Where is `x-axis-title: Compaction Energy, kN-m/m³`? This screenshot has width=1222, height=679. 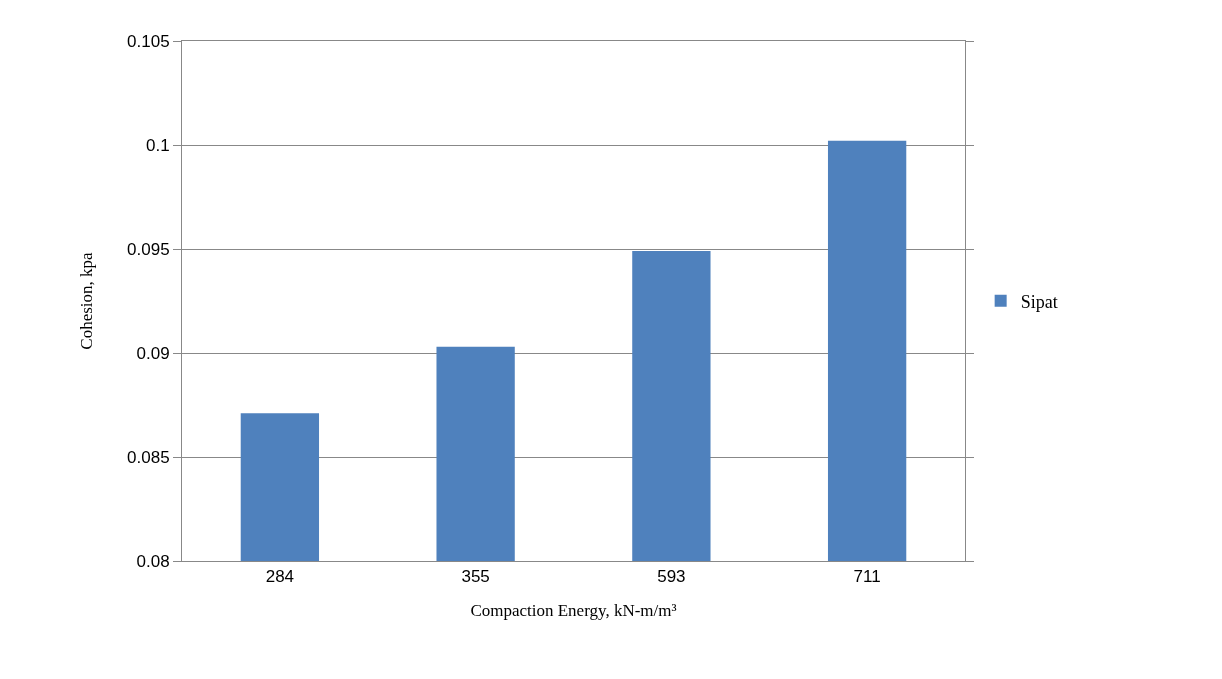
x-axis-title: Compaction Energy, kN-m/m³ is located at coordinates (573, 610).